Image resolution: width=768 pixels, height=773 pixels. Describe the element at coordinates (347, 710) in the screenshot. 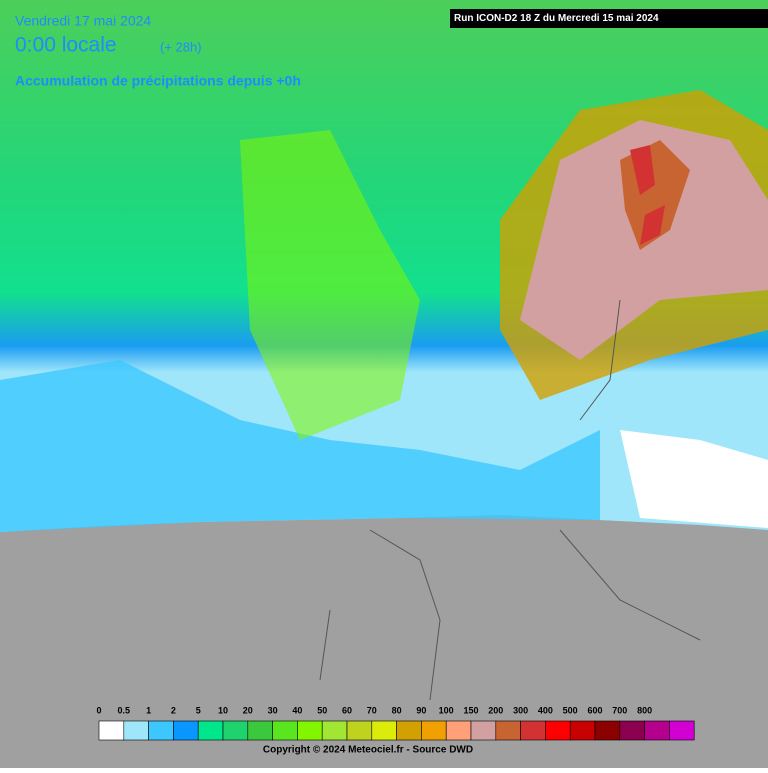

I see `legend-label: 60` at that location.